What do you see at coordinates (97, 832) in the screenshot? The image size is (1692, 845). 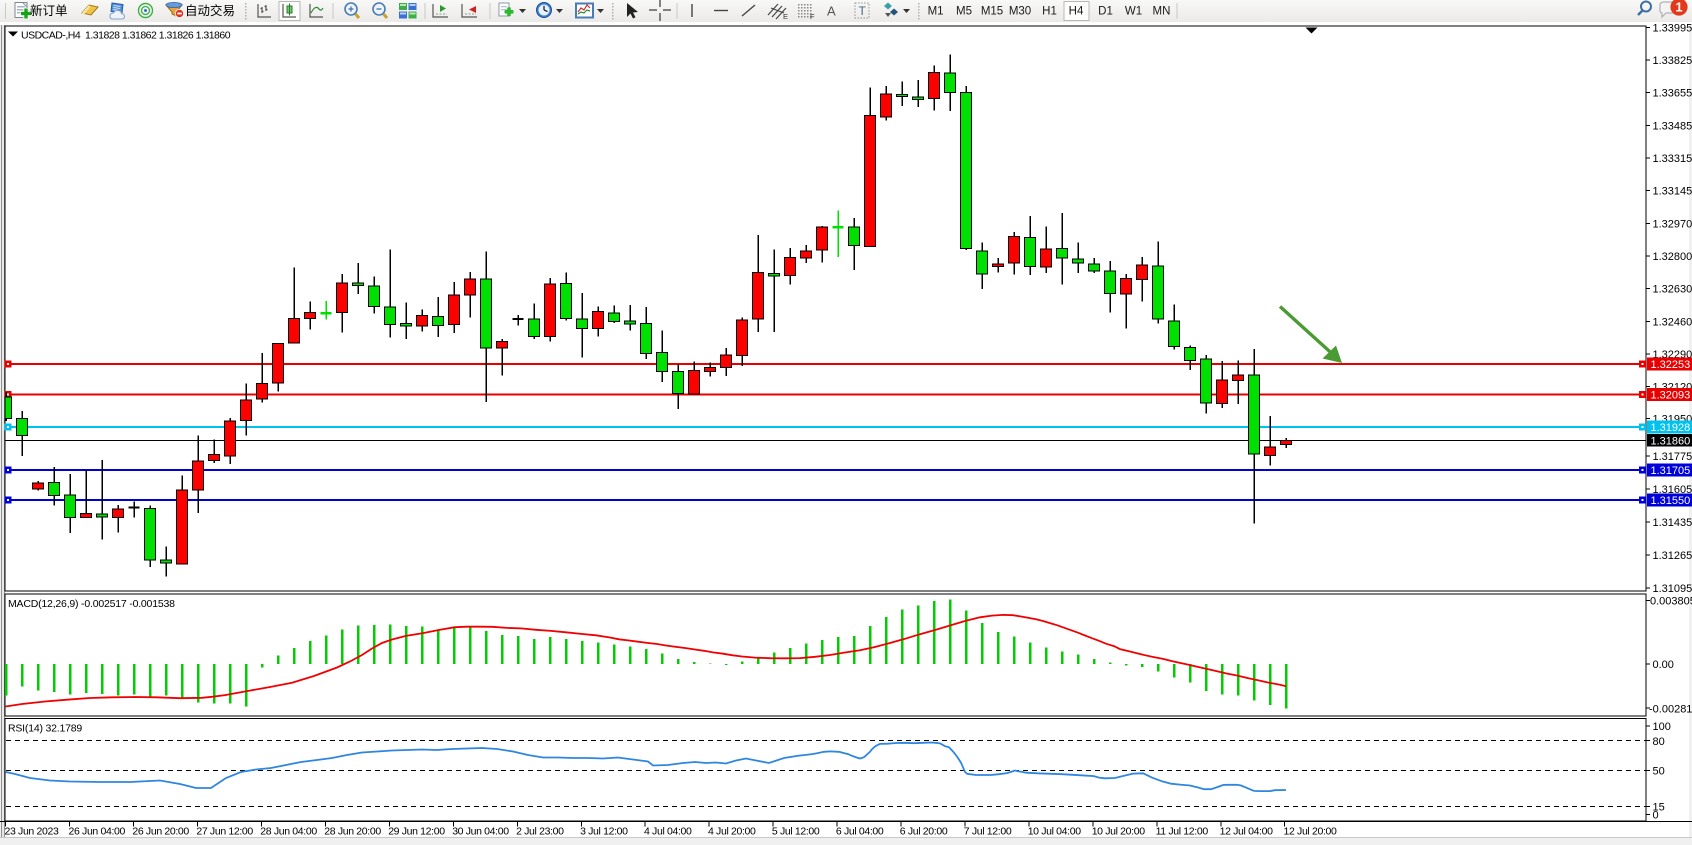 I see `svg-text: 26 Jun 04:00` at bounding box center [97, 832].